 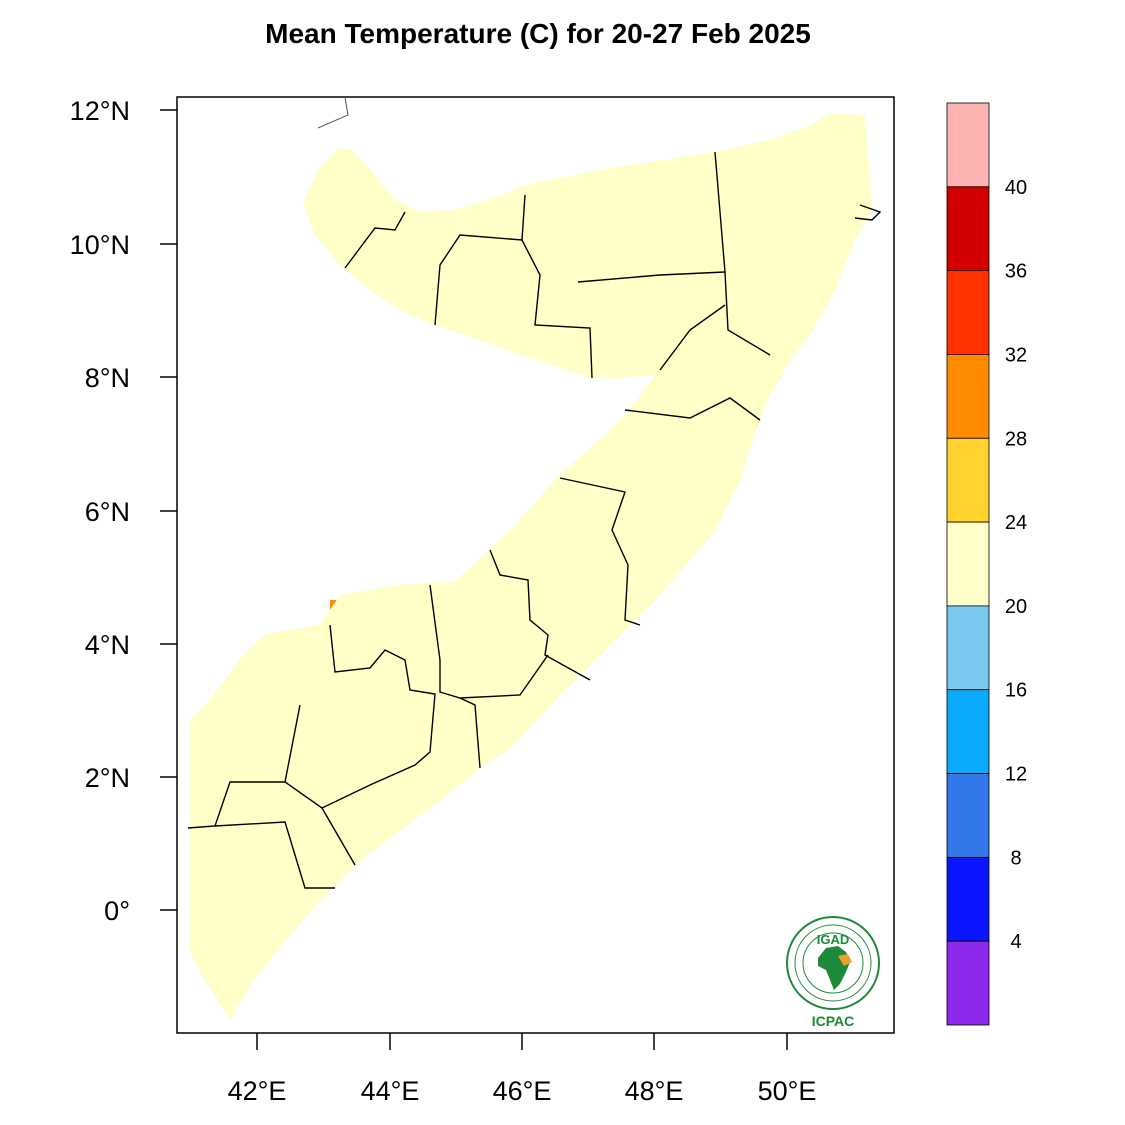 I want to click on lon-tick-label: 44°E, so click(x=390, y=1091).